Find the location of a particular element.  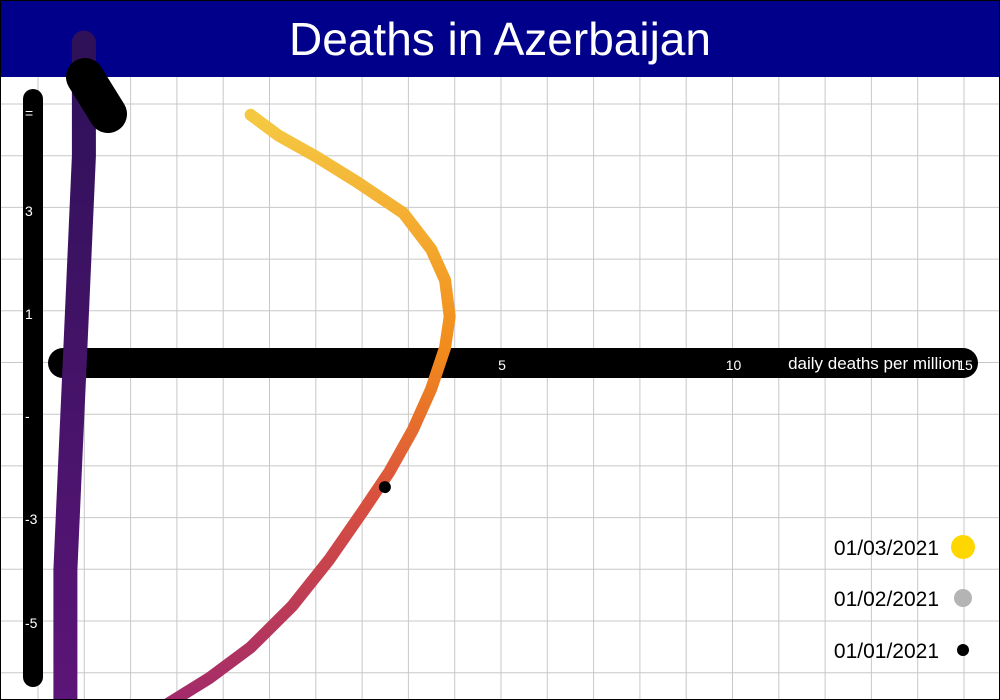

y-tick-label: -5 is located at coordinates (31, 623).